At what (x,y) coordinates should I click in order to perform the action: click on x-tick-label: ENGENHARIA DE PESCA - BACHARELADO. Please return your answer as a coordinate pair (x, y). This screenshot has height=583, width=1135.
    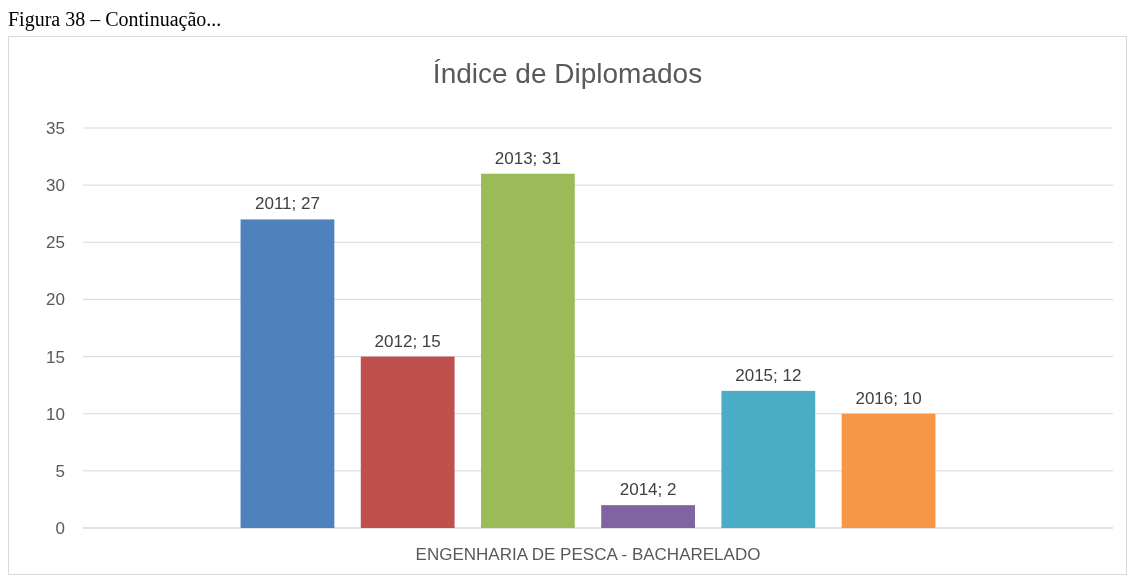
    Looking at the image, I should click on (588, 554).